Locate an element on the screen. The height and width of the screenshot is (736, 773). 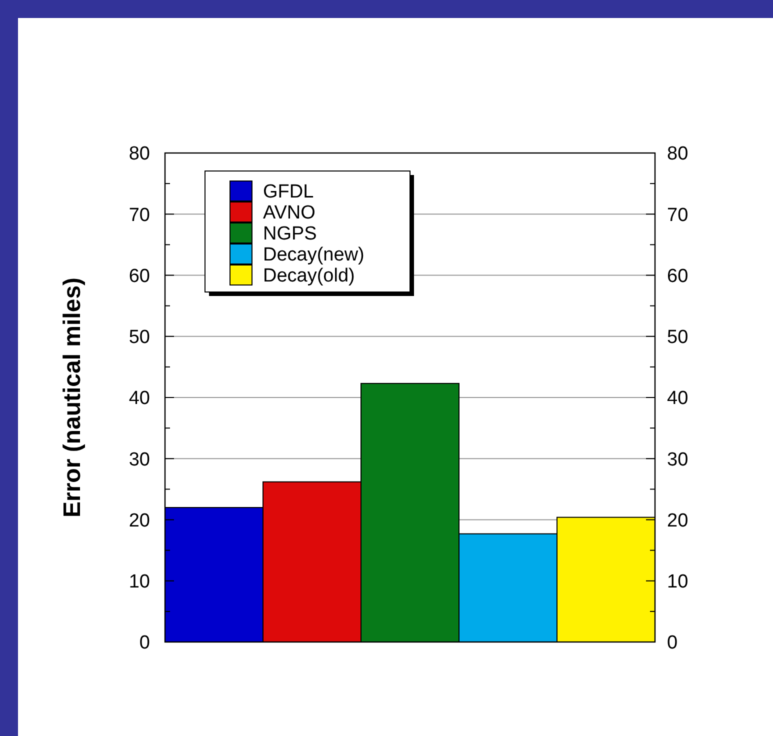
y2-tick-label: 0 is located at coordinates (672, 643).